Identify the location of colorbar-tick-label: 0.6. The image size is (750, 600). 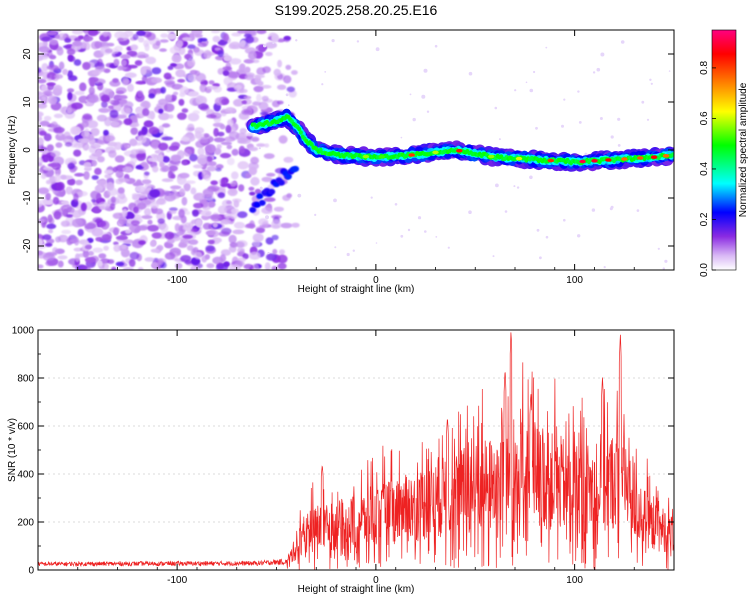
(704, 118).